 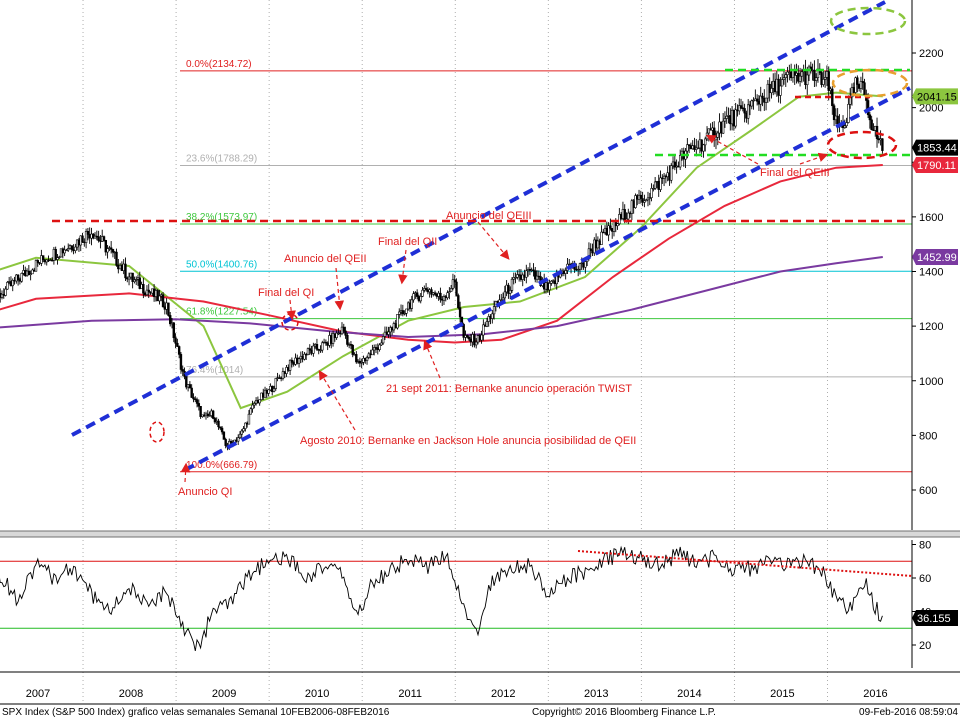 I want to click on last-value-flag-text: 36.155, so click(x=934, y=619).